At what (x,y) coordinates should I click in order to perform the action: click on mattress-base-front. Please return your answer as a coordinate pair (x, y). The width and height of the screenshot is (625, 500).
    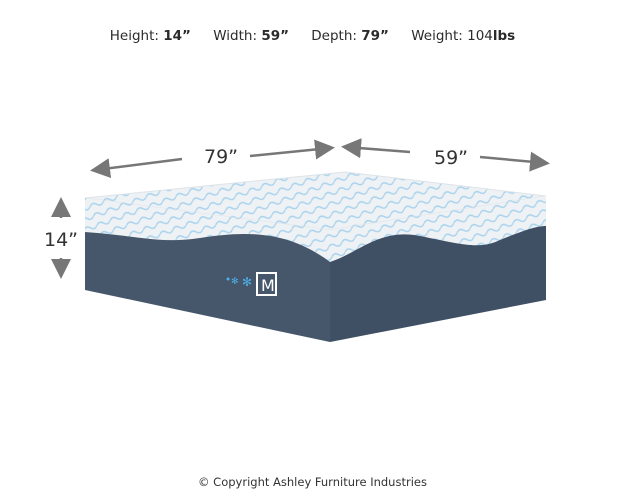
    Looking at the image, I should click on (207, 287).